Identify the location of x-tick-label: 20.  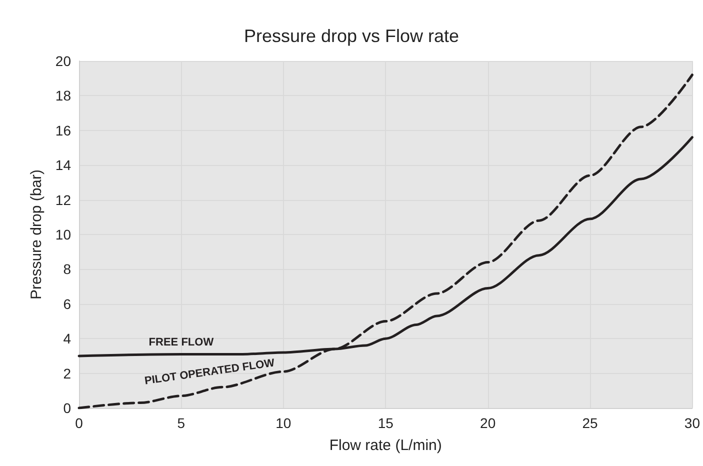
(488, 423).